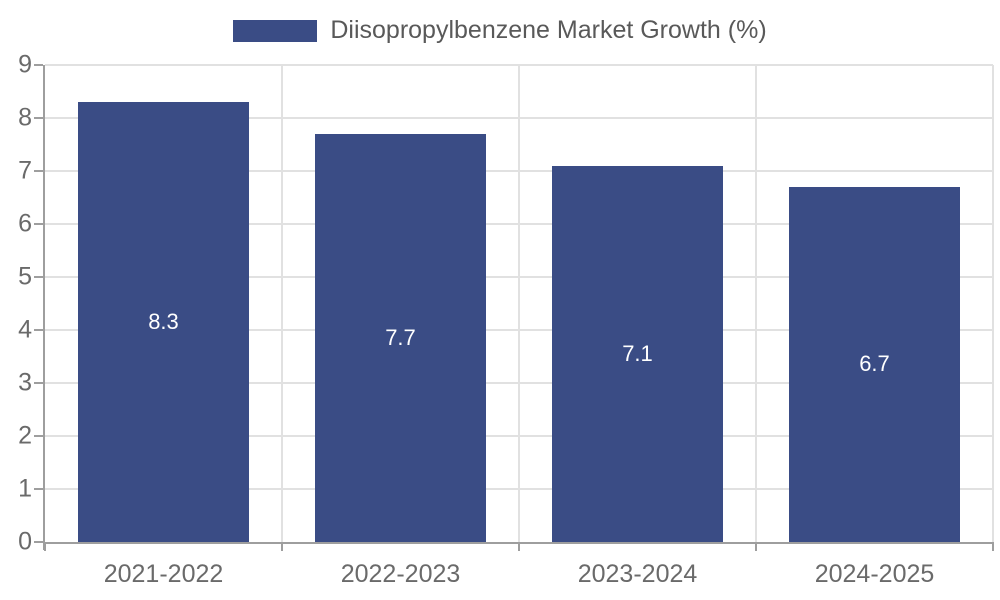  What do you see at coordinates (25, 382) in the screenshot?
I see `y-tick-label: 3` at bounding box center [25, 382].